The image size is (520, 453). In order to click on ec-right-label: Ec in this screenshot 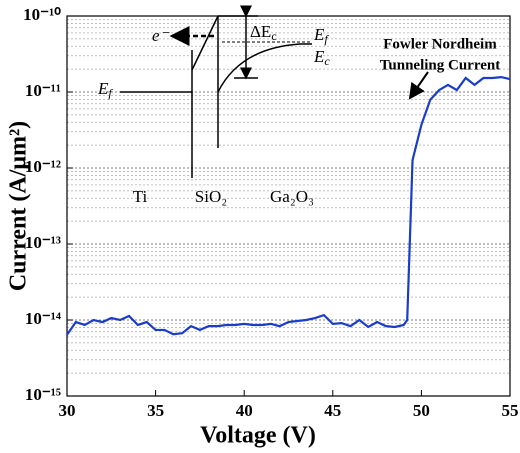, I will do `click(321, 57)`.